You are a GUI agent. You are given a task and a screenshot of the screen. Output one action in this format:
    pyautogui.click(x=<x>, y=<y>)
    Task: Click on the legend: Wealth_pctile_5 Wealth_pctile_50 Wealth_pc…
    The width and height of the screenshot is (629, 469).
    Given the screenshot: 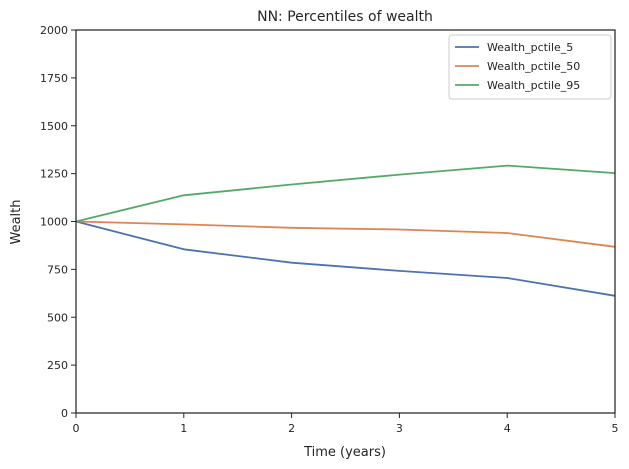 What is the action you would take?
    pyautogui.click(x=530, y=67)
    